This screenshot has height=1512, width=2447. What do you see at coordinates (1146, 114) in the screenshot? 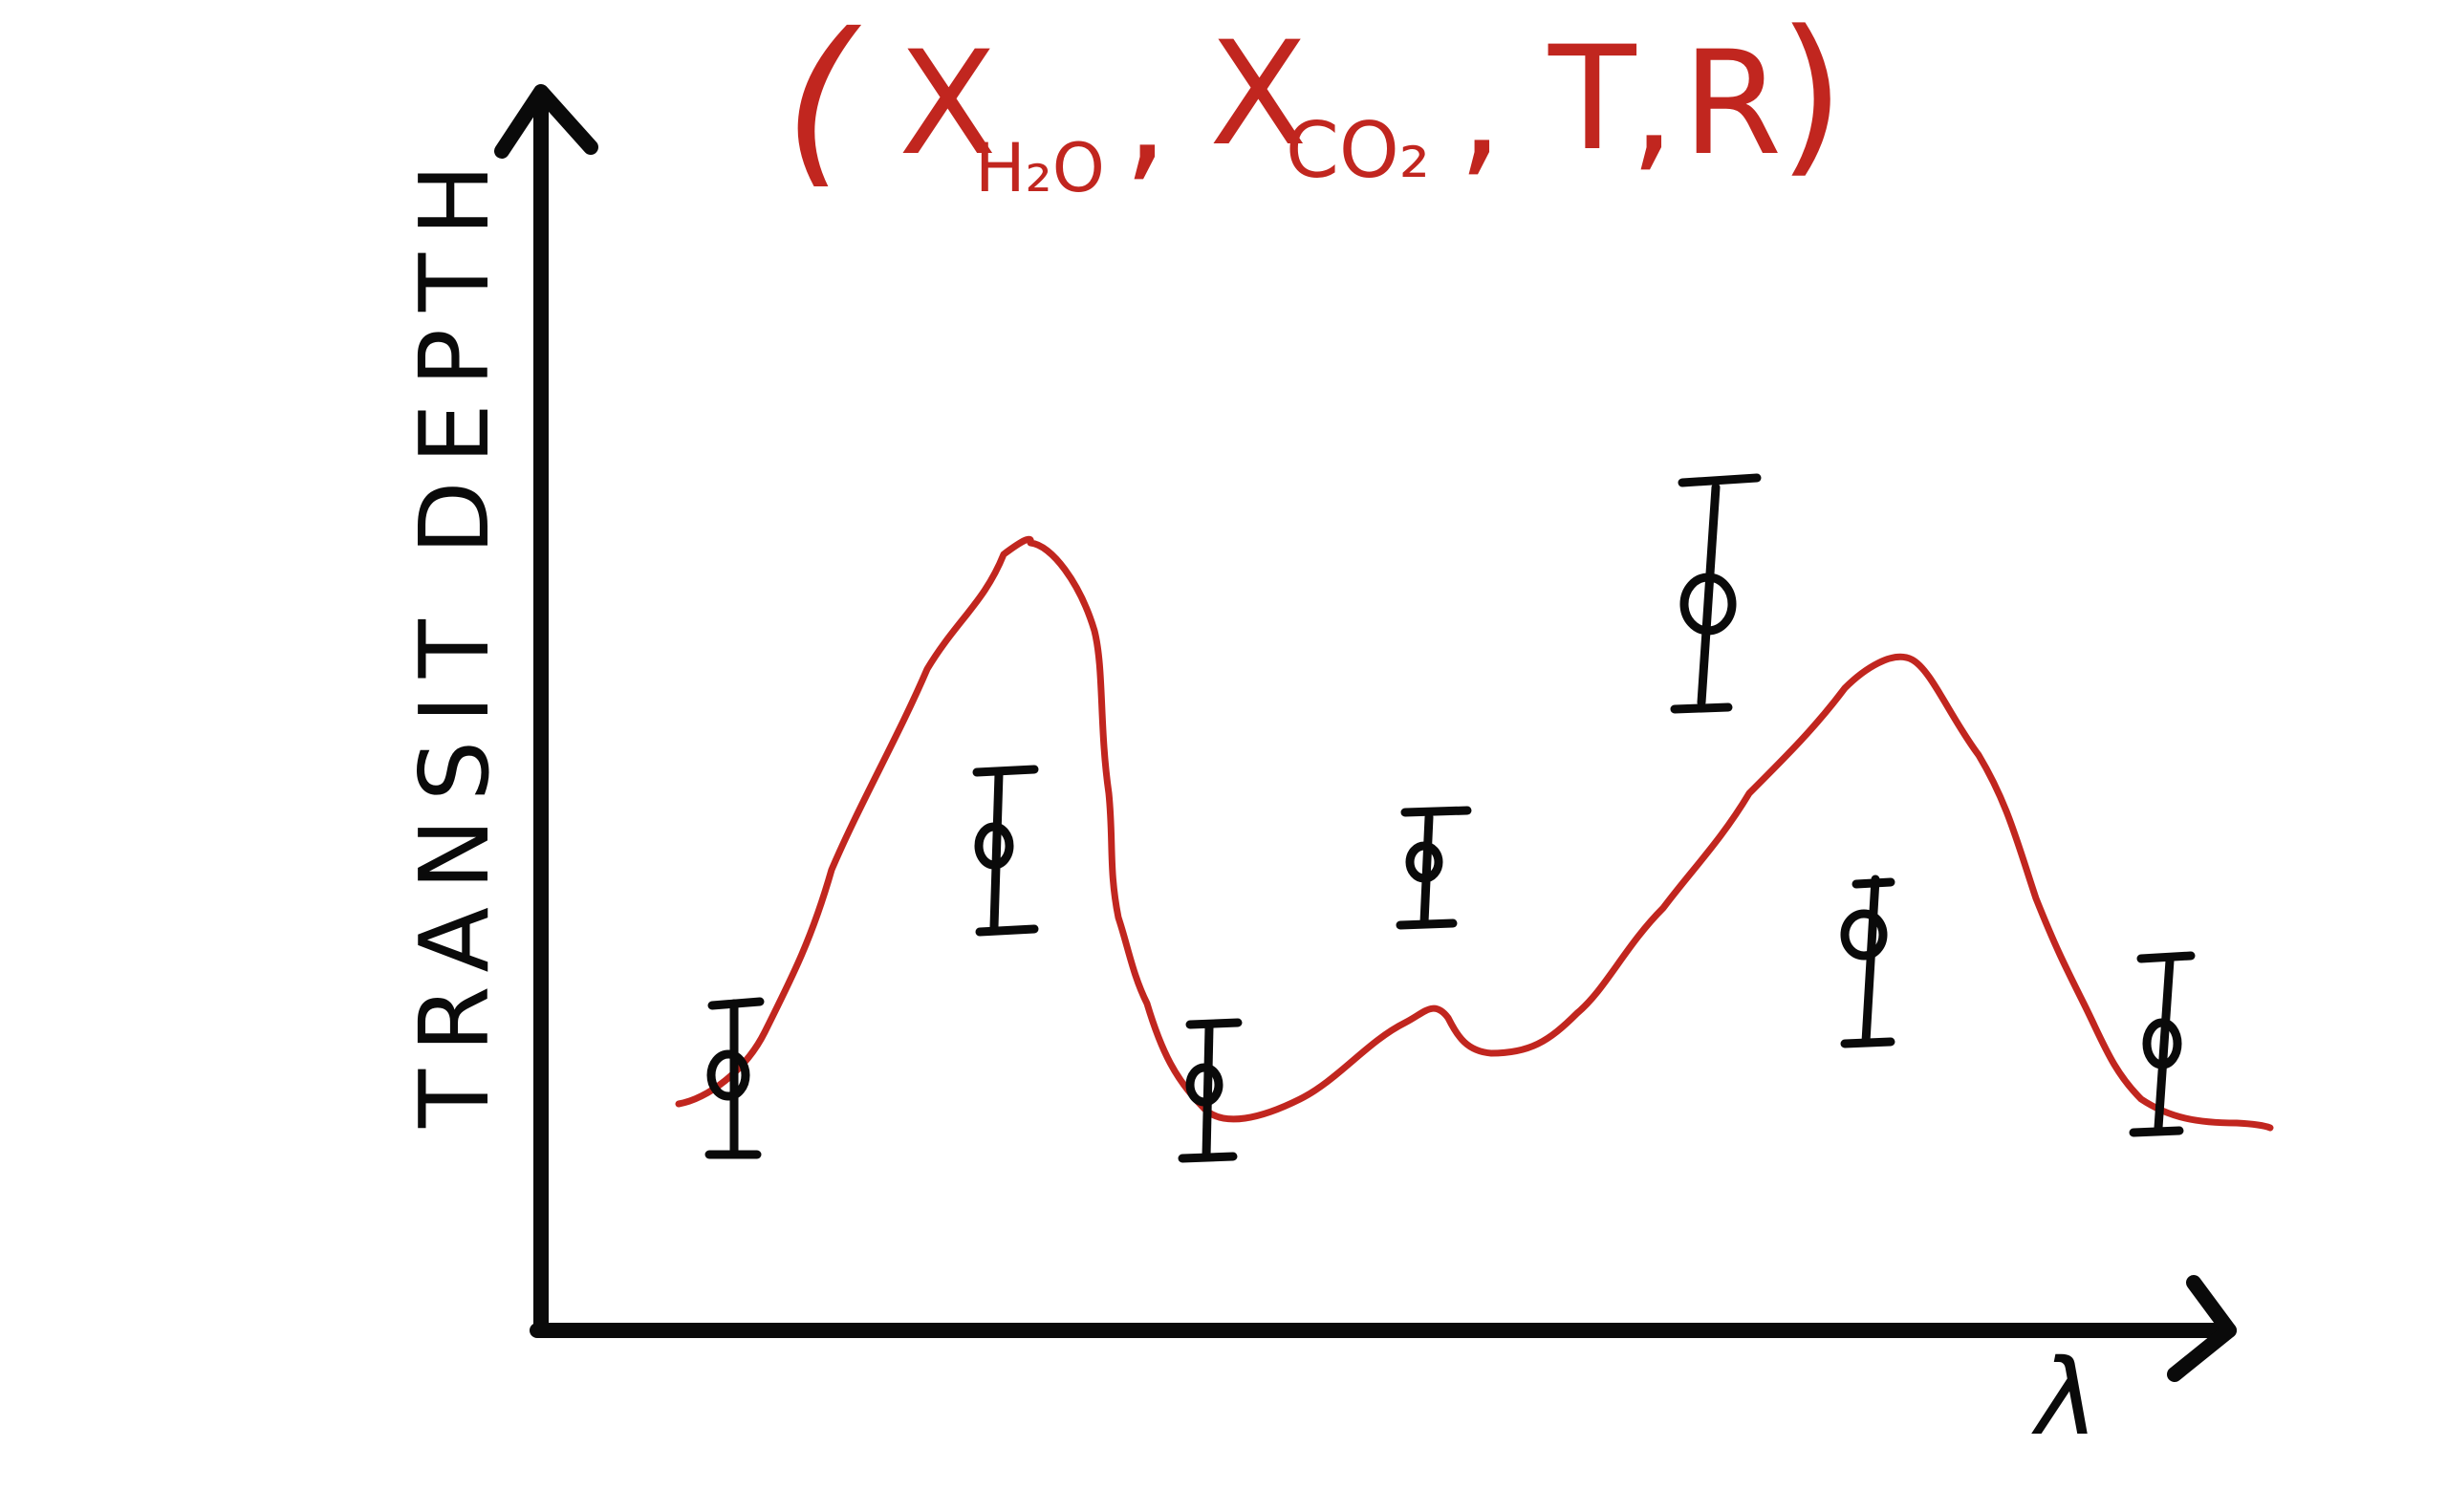
I see `title-comma-1: ,` at bounding box center [1146, 114].